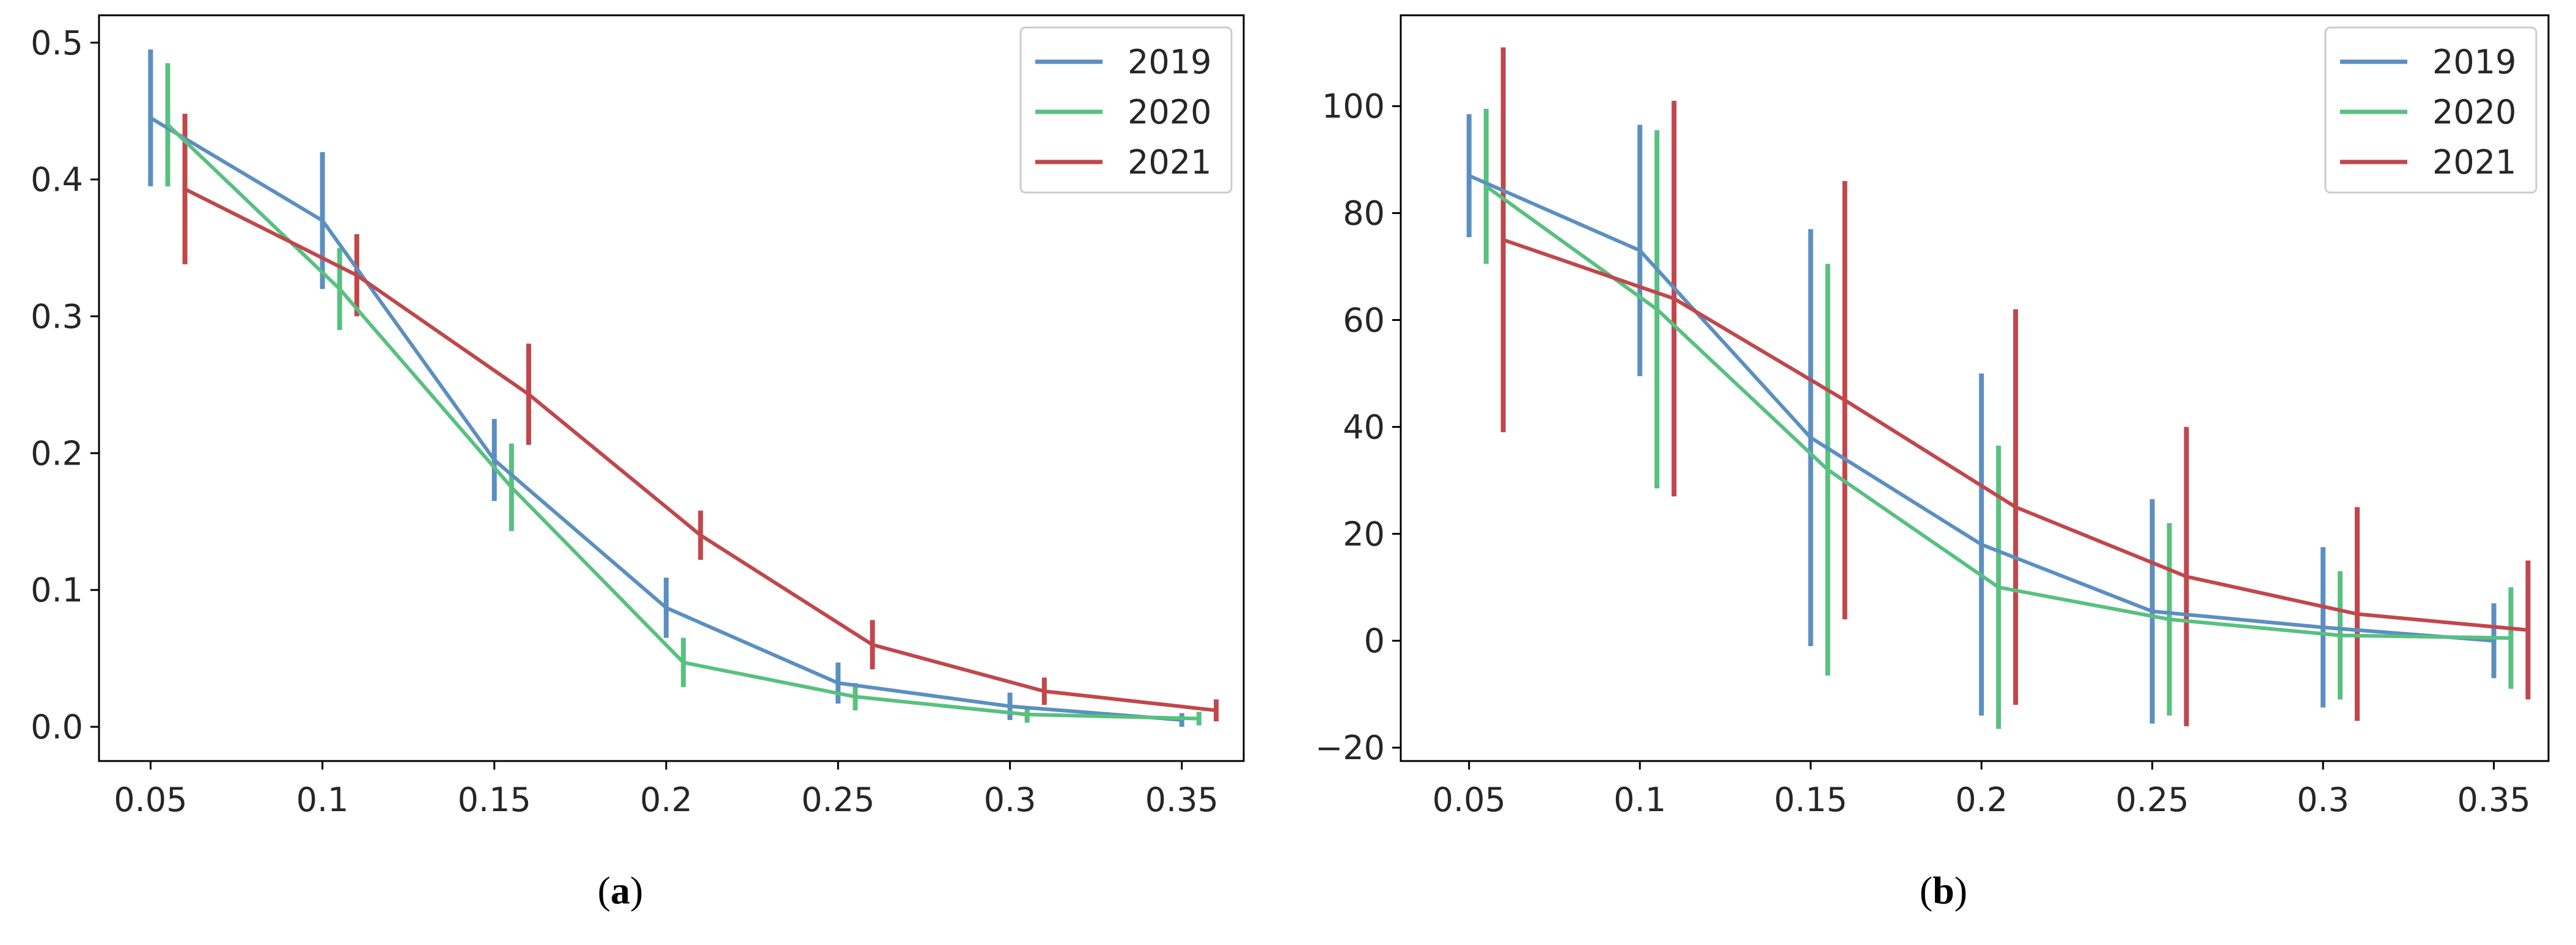 The height and width of the screenshot is (945, 2576). What do you see at coordinates (1364, 534) in the screenshot?
I see `y-tick-label: 20` at bounding box center [1364, 534].